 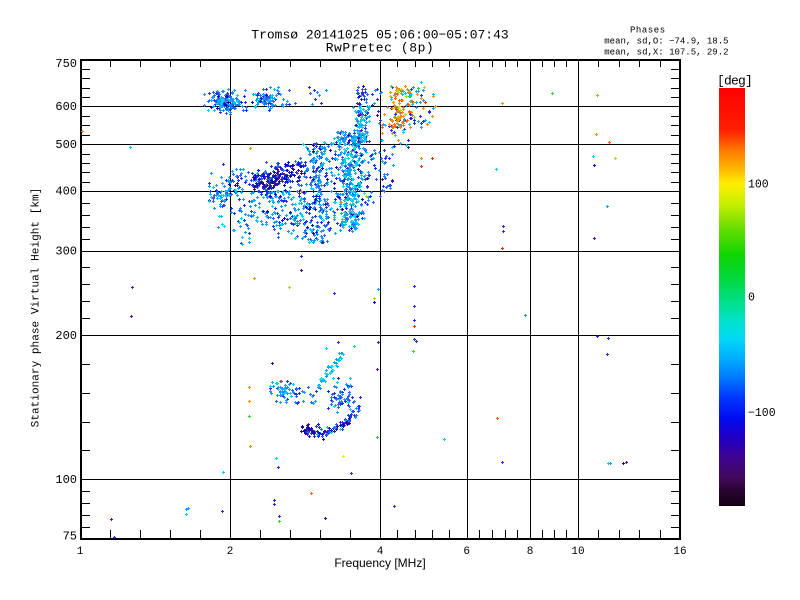 I want to click on svg-text: 16, so click(x=679, y=552).